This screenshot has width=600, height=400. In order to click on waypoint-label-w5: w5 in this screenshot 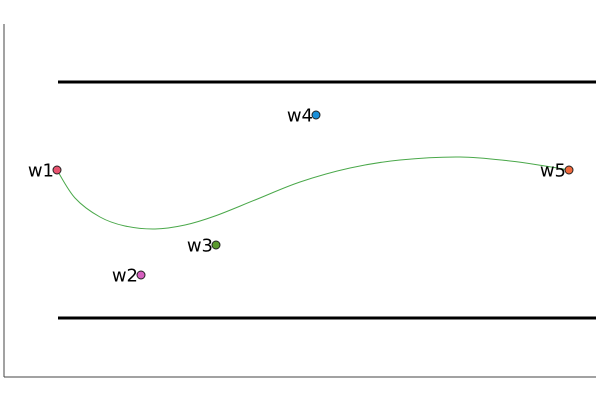, I will do `click(553, 171)`.